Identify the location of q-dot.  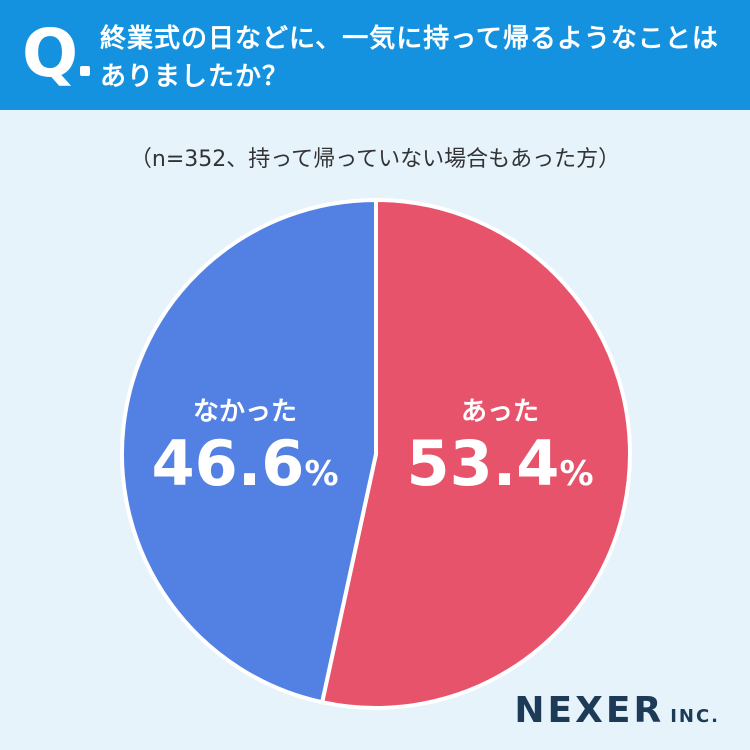
(85, 71).